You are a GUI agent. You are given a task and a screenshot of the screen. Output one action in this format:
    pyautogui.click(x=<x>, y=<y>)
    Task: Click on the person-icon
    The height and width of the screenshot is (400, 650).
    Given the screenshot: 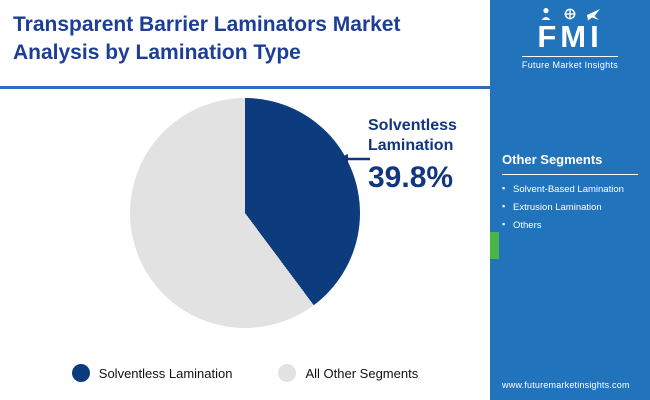 What is the action you would take?
    pyautogui.click(x=546, y=14)
    